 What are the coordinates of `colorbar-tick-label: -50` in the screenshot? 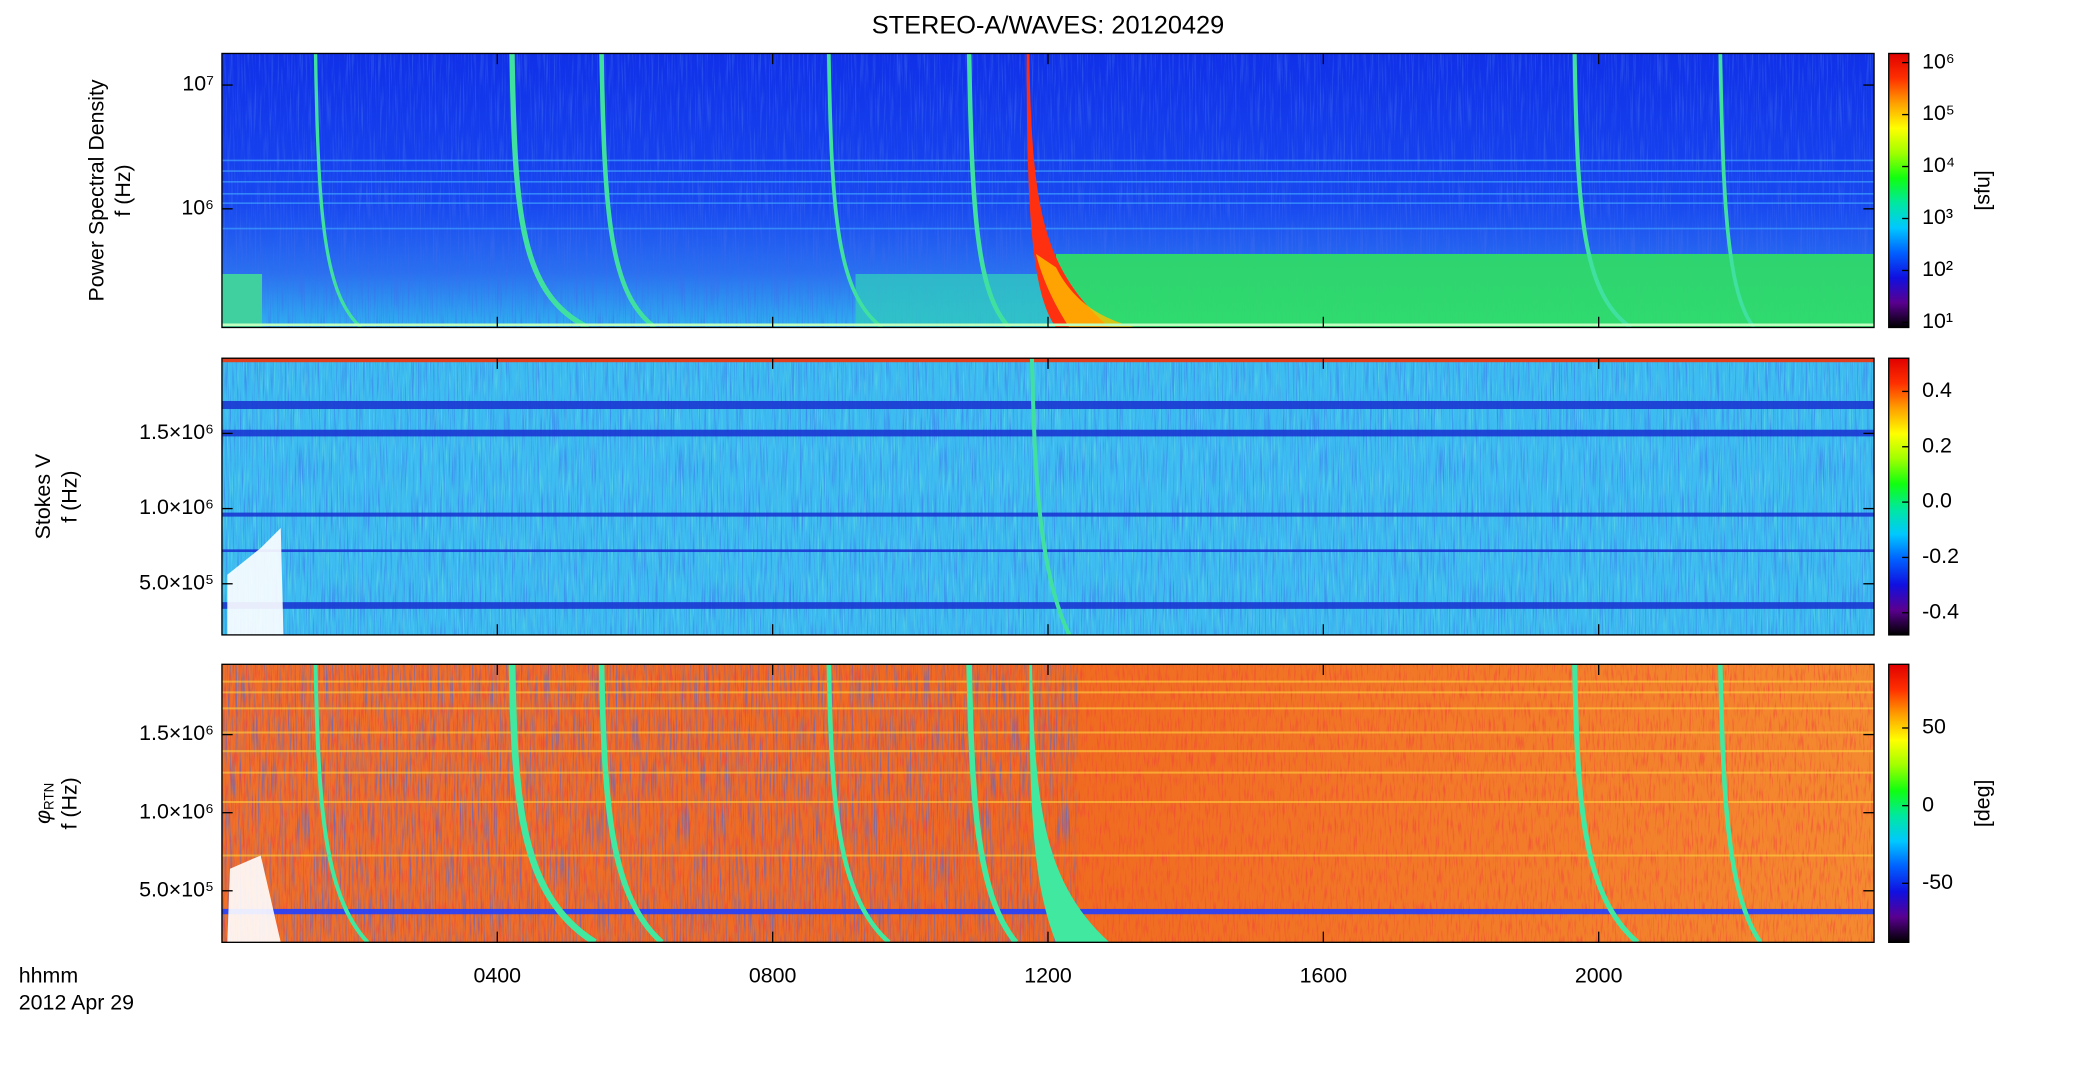 It's located at (1937, 882).